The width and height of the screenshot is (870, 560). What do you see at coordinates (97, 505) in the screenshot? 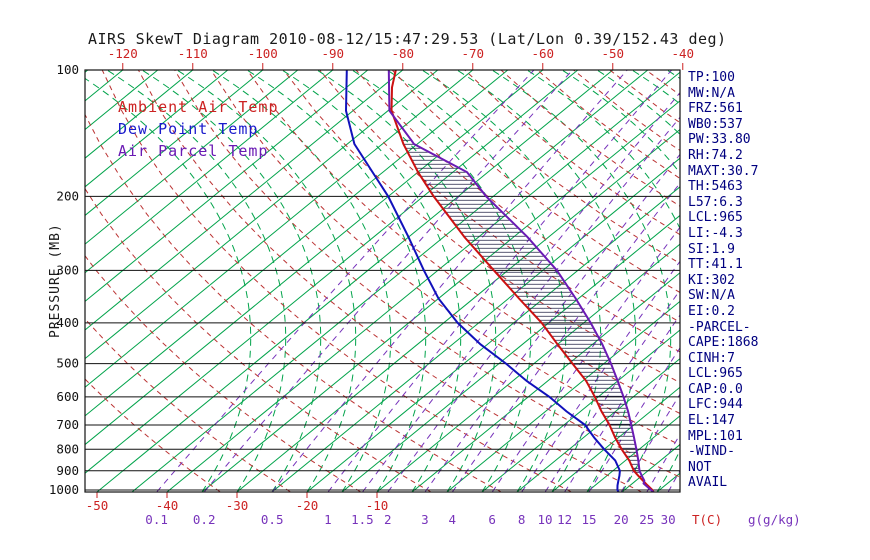
I see `bottom-temp-tick-label: -50` at bounding box center [97, 505].